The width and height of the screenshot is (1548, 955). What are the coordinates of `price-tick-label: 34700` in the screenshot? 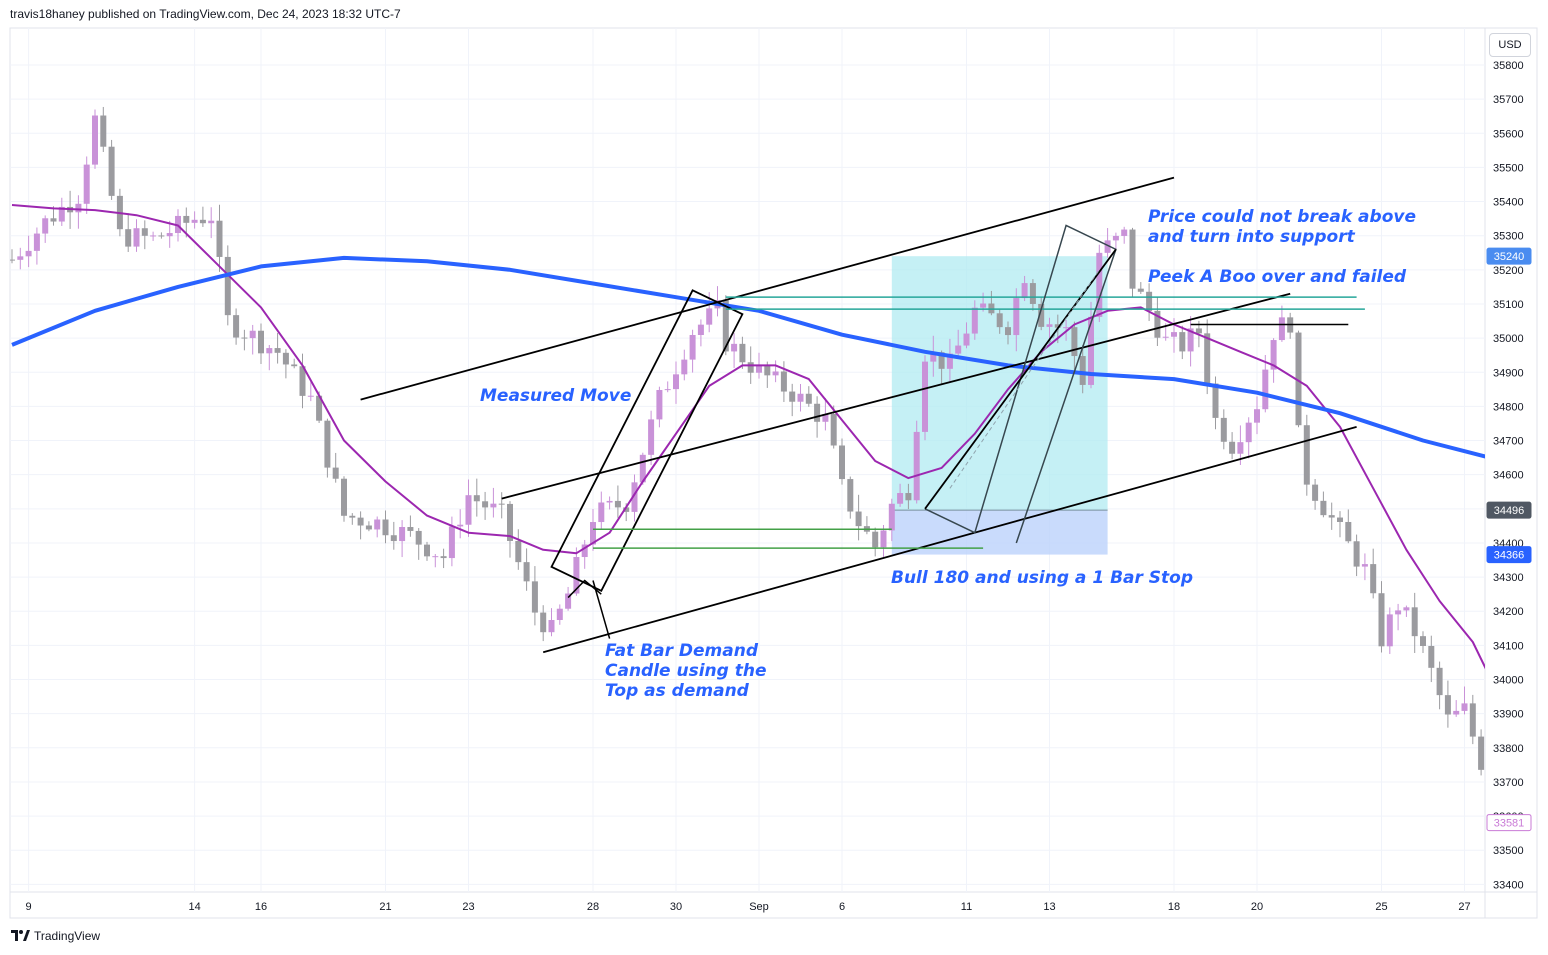 It's located at (1508, 442).